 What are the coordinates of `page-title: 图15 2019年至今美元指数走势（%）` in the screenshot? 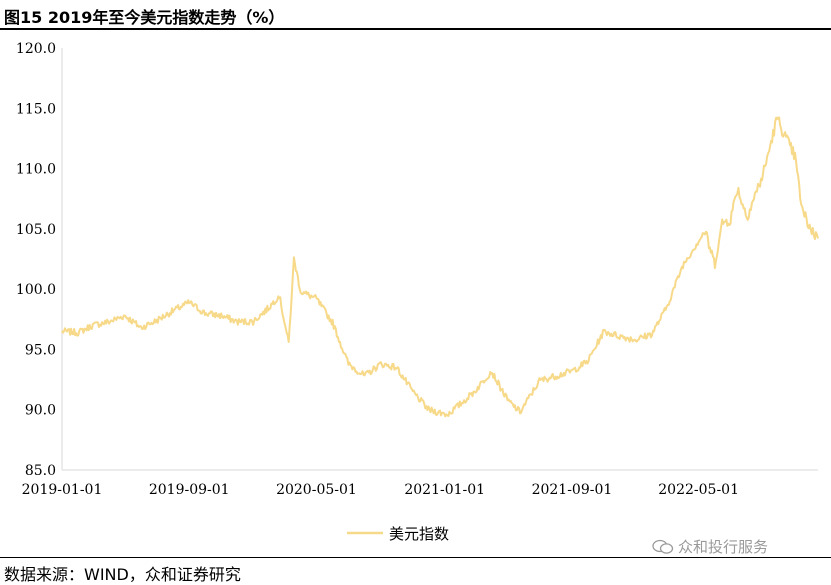 It's located at (144, 17).